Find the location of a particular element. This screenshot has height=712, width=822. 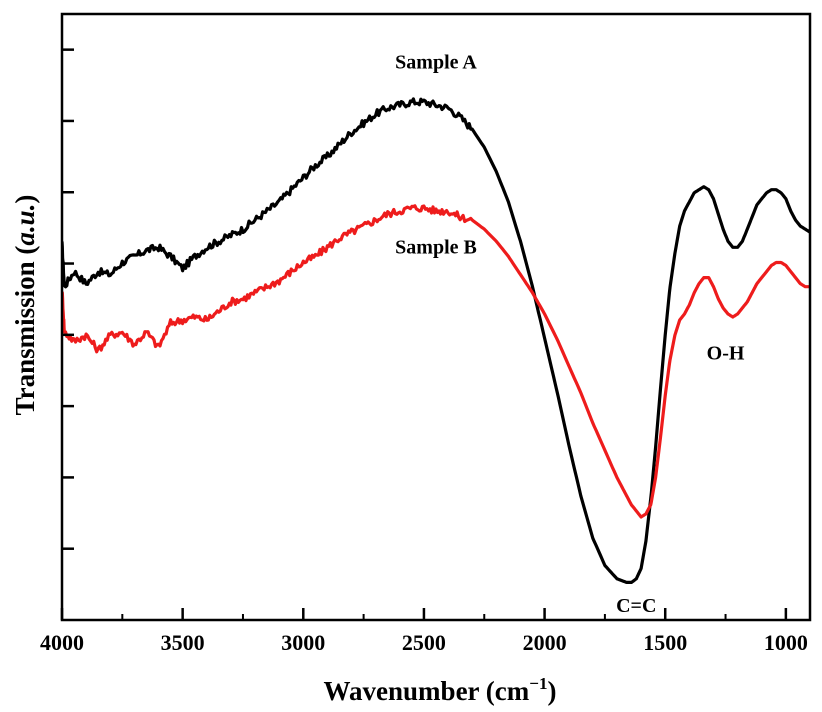

annotation-sample-b: Sample B is located at coordinates (436, 247).